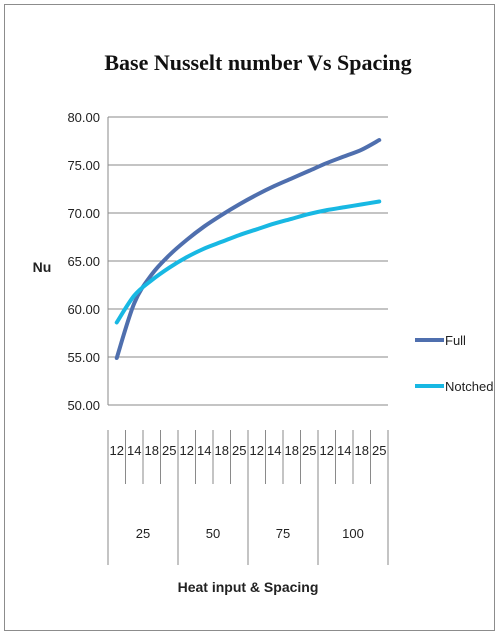 Image resolution: width=501 pixels, height=637 pixels. What do you see at coordinates (83, 117) in the screenshot?
I see `y-tick-label: 80.00` at bounding box center [83, 117].